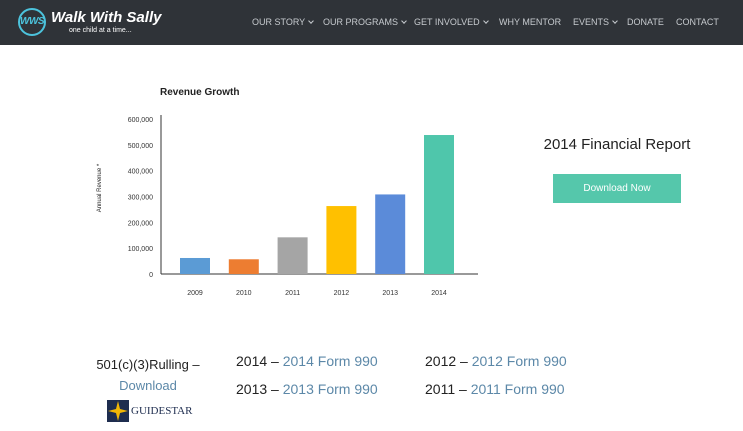 The width and height of the screenshot is (743, 431). Describe the element at coordinates (617, 188) in the screenshot. I see `download-now-button: Download Now` at that location.